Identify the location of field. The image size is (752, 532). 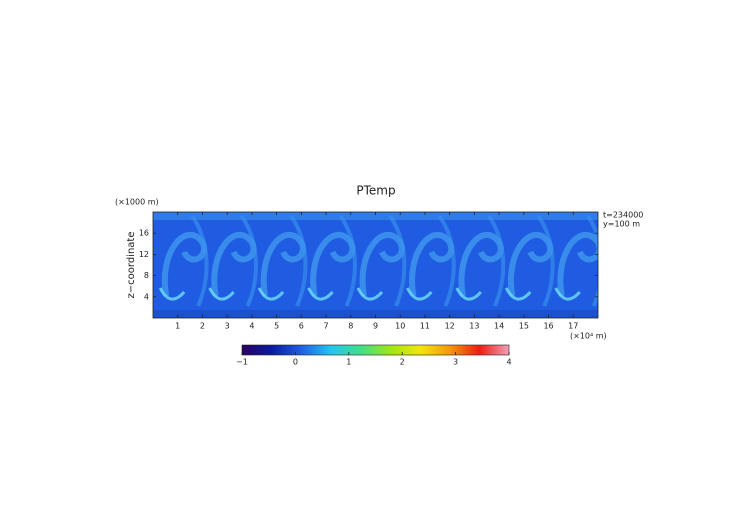
(375, 265).